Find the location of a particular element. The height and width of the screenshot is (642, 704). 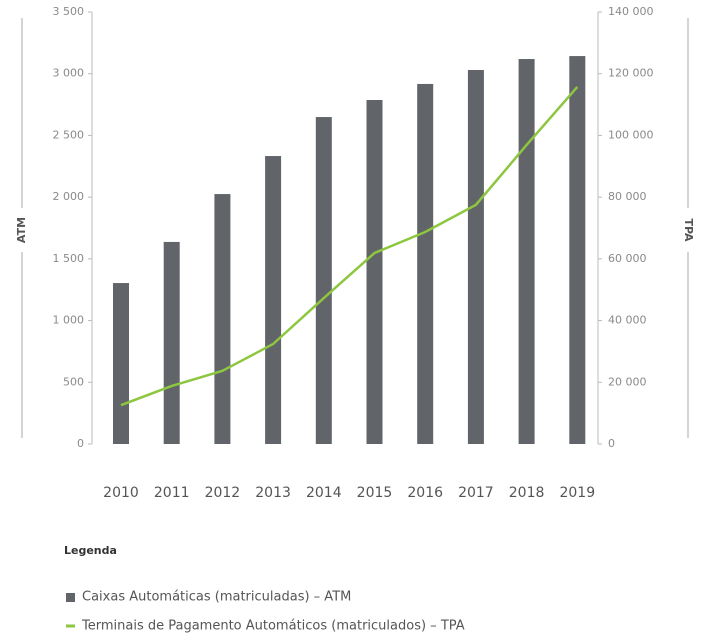

x-tick-label: 2017 is located at coordinates (476, 493).